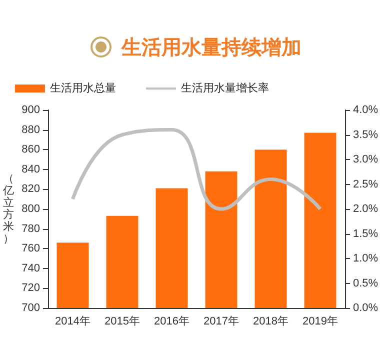 This screenshot has width=391, height=352. What do you see at coordinates (320, 322) in the screenshot?
I see `x-tick-label: 2019年` at bounding box center [320, 322].